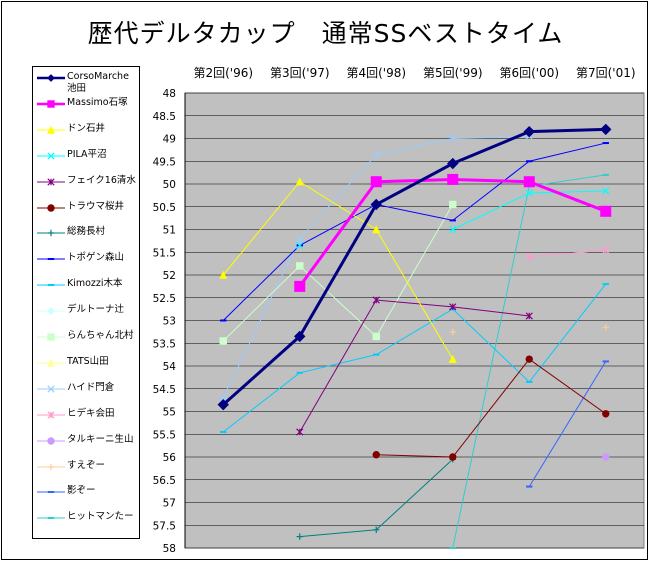  Describe the element at coordinates (97, 102) in the screenshot. I see `legend-label: Massimo石塚` at that location.